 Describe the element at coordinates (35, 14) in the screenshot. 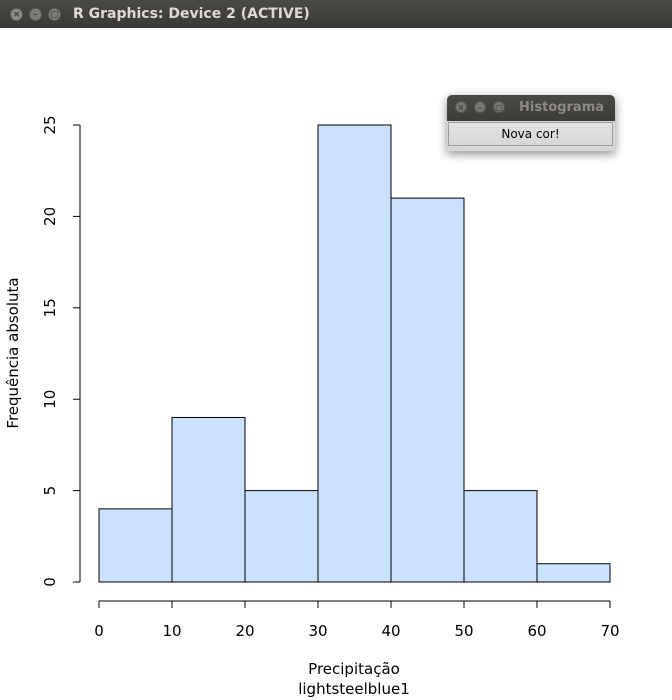

I see `window-minimize-button: –` at that location.